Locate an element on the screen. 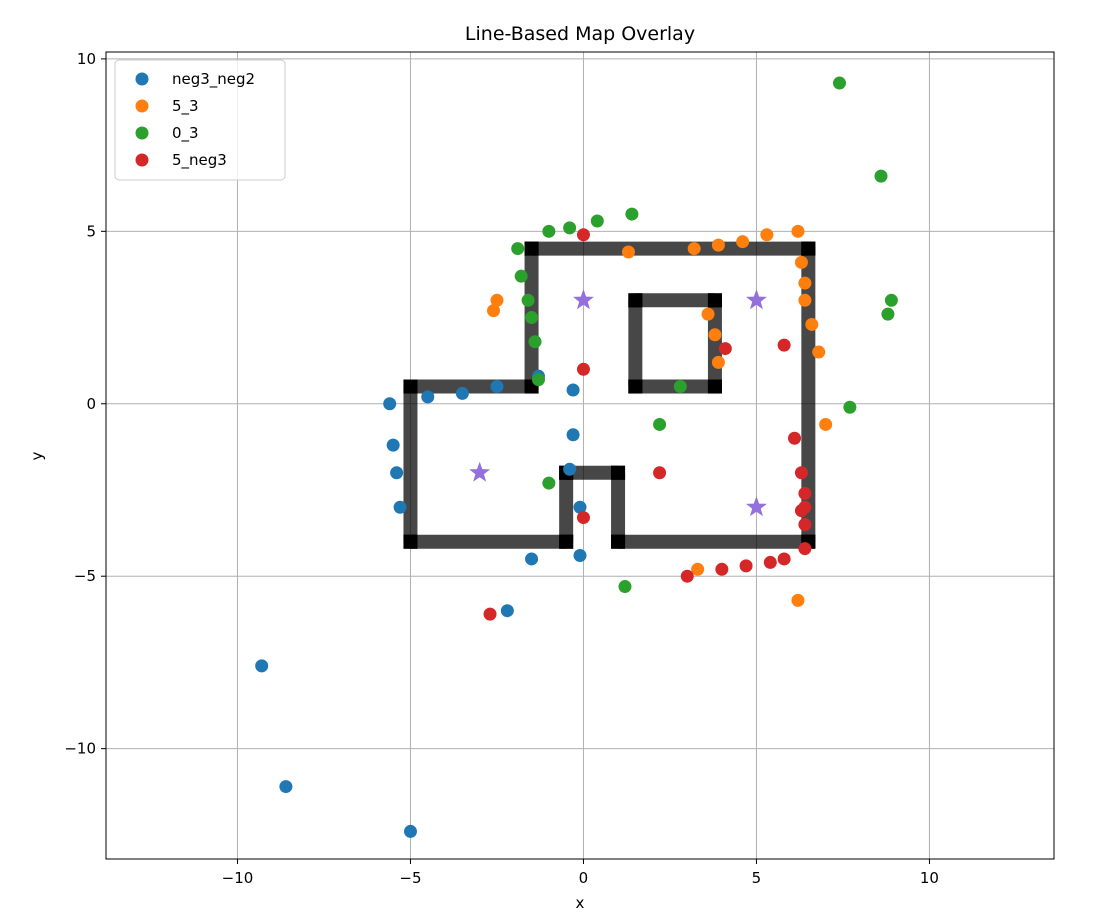 The height and width of the screenshot is (912, 1116). legend-label: neg3_neg2 is located at coordinates (213, 79).